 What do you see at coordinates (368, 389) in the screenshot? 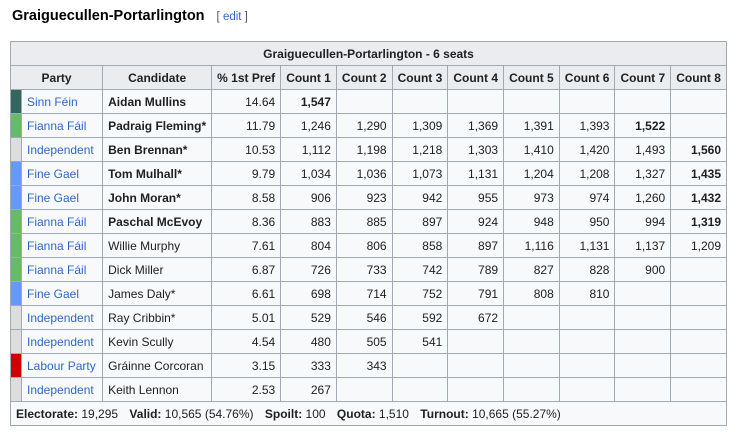
I see `table-row: Independent Keith Lennon 2.53 267` at bounding box center [368, 389].